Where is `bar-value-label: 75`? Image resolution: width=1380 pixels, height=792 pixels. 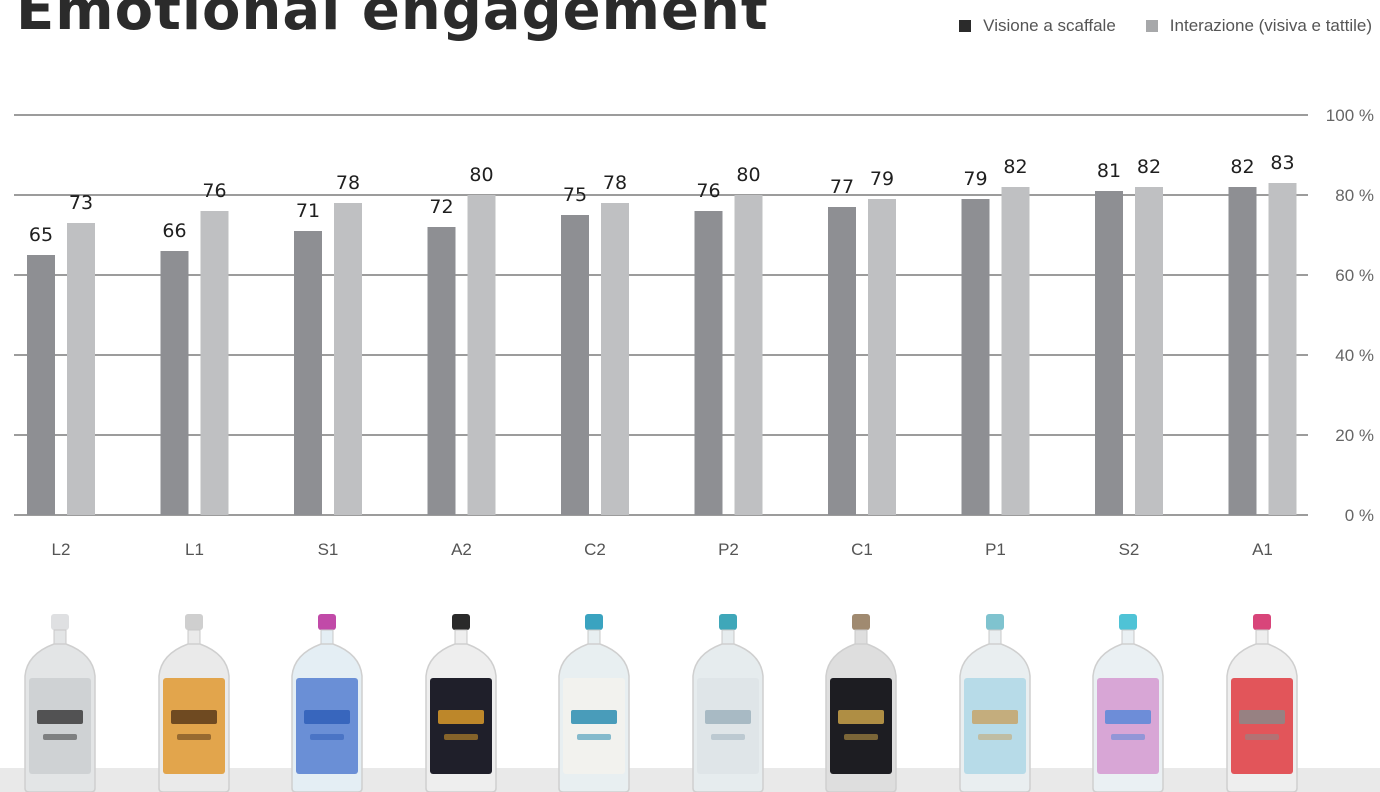 bar-value-label: 75 is located at coordinates (575, 195).